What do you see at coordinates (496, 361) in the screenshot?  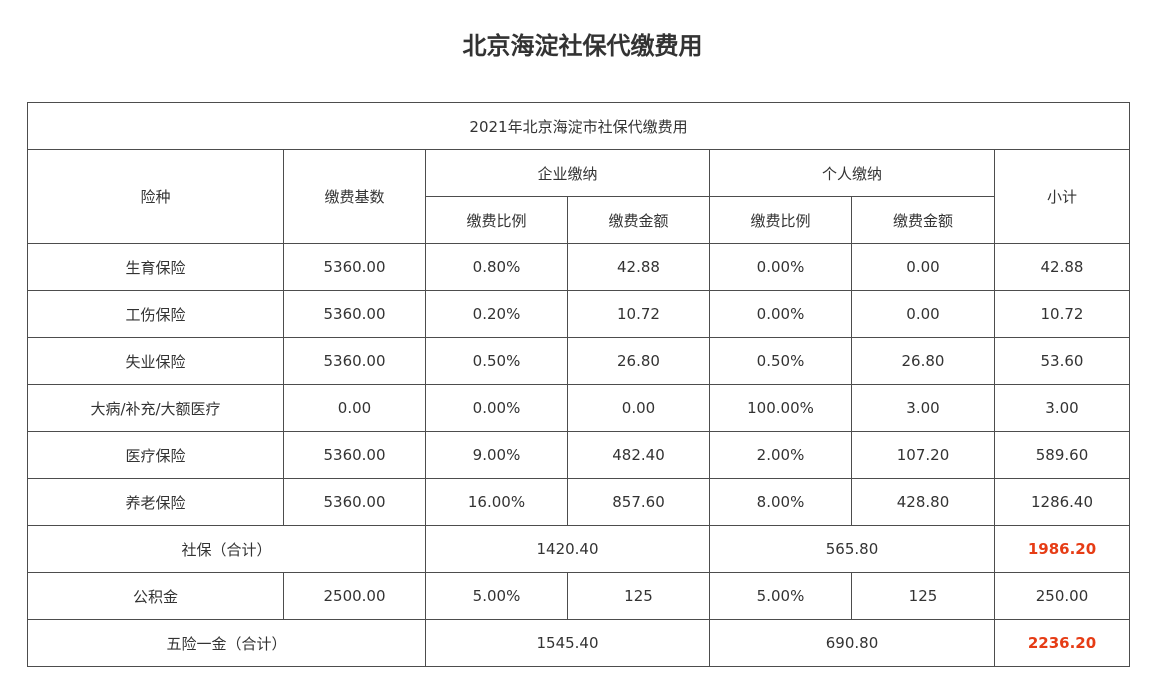 I see `row-enterprise-rate: 0.50%` at bounding box center [496, 361].